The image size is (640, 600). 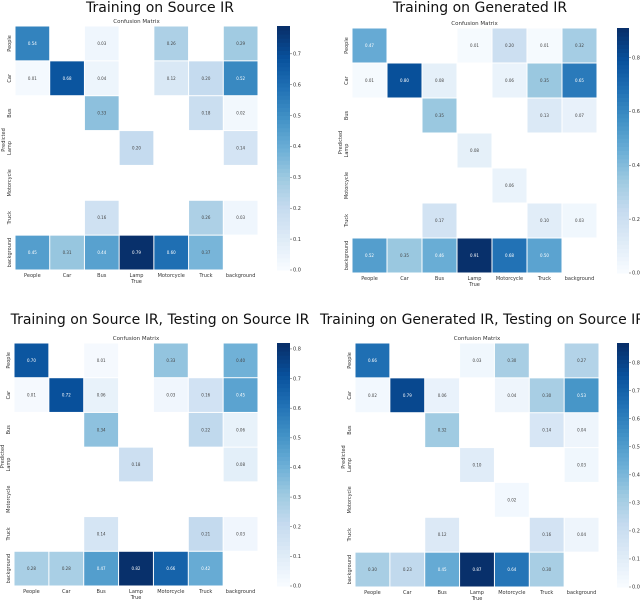 What do you see at coordinates (136, 22) in the screenshot?
I see `inner-title: Confusion Matrix` at bounding box center [136, 22].